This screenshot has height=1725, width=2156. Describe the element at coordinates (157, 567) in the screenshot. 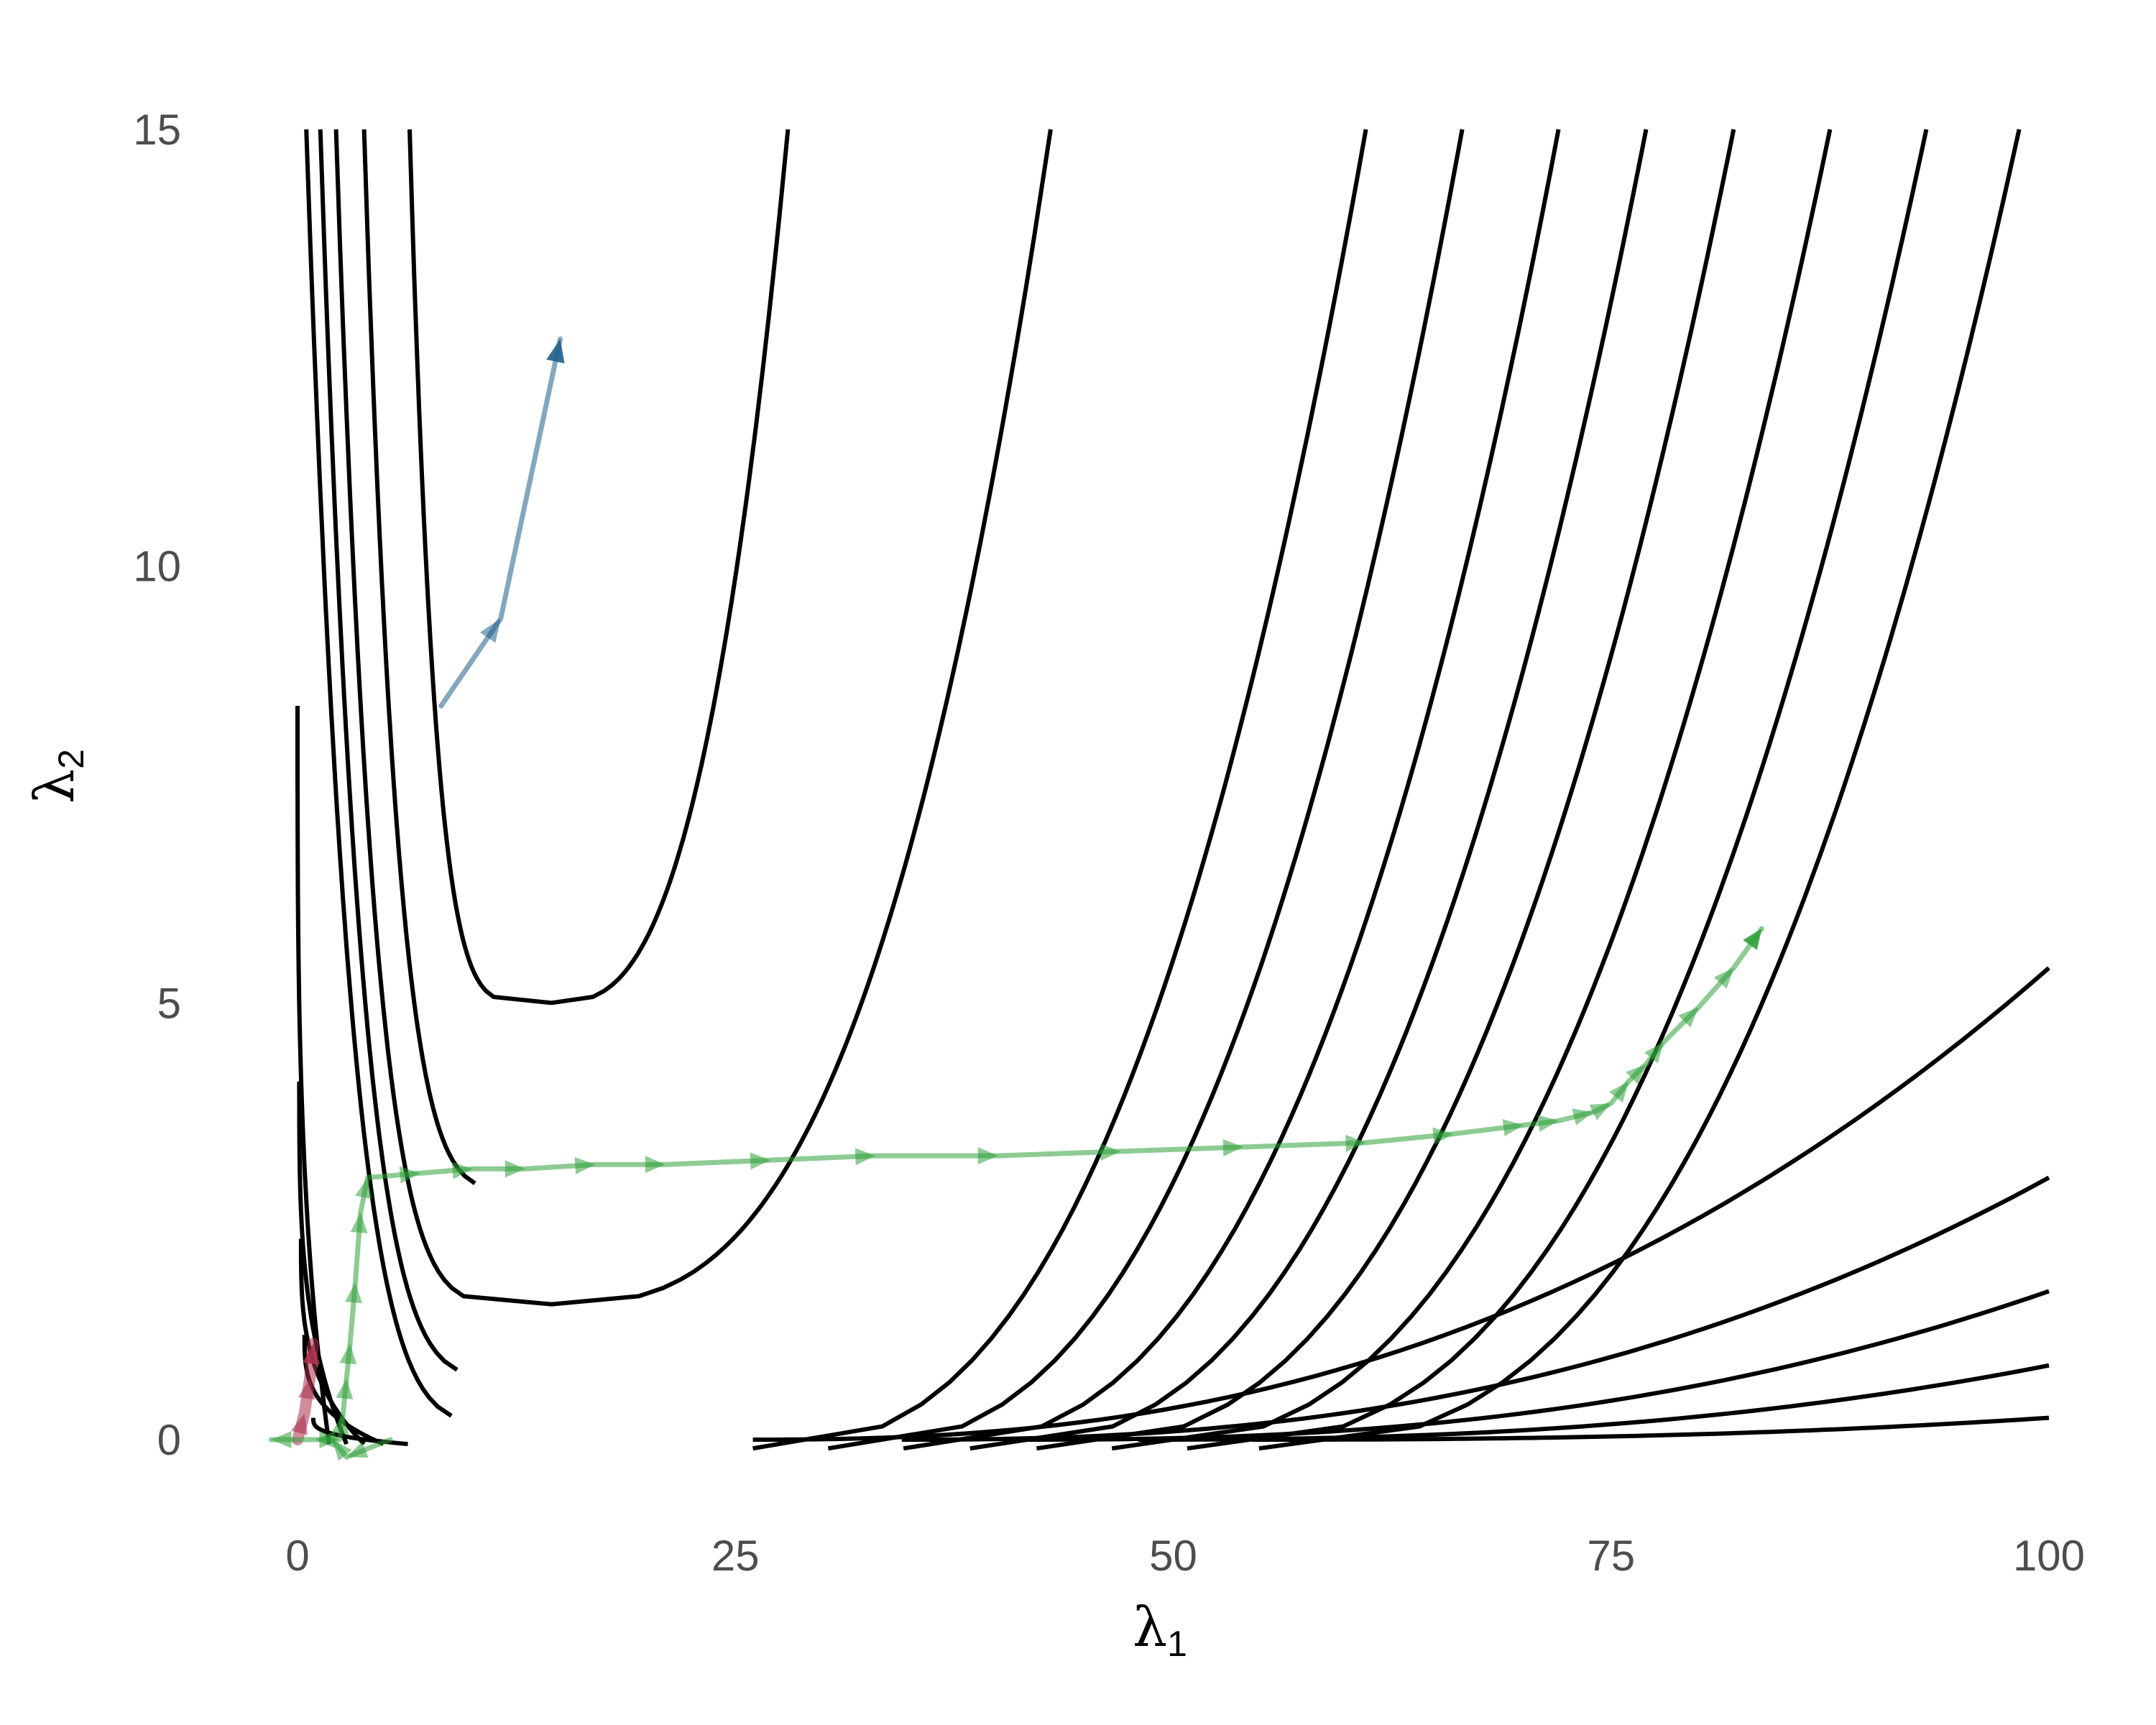

I see `y-tick-label: 10` at that location.